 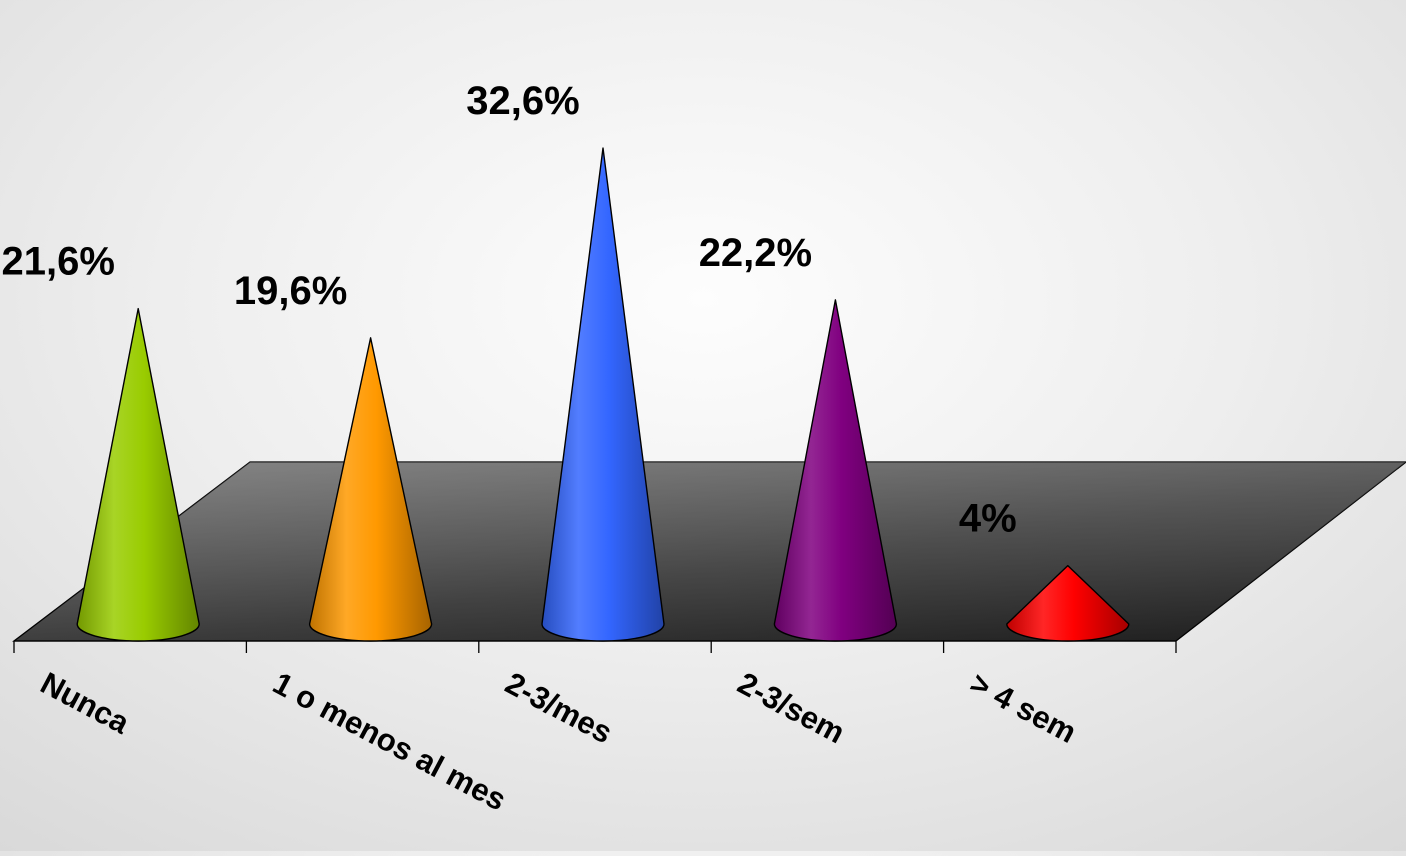 What do you see at coordinates (755, 253) in the screenshot?
I see `data-label-3: 22,2%` at bounding box center [755, 253].